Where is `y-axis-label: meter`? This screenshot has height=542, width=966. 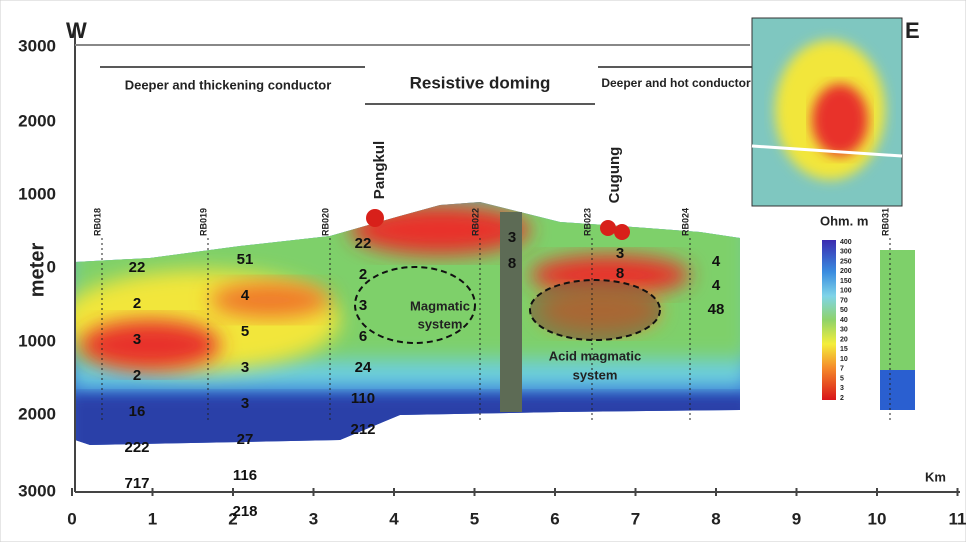 y-axis-label: meter is located at coordinates (37, 270).